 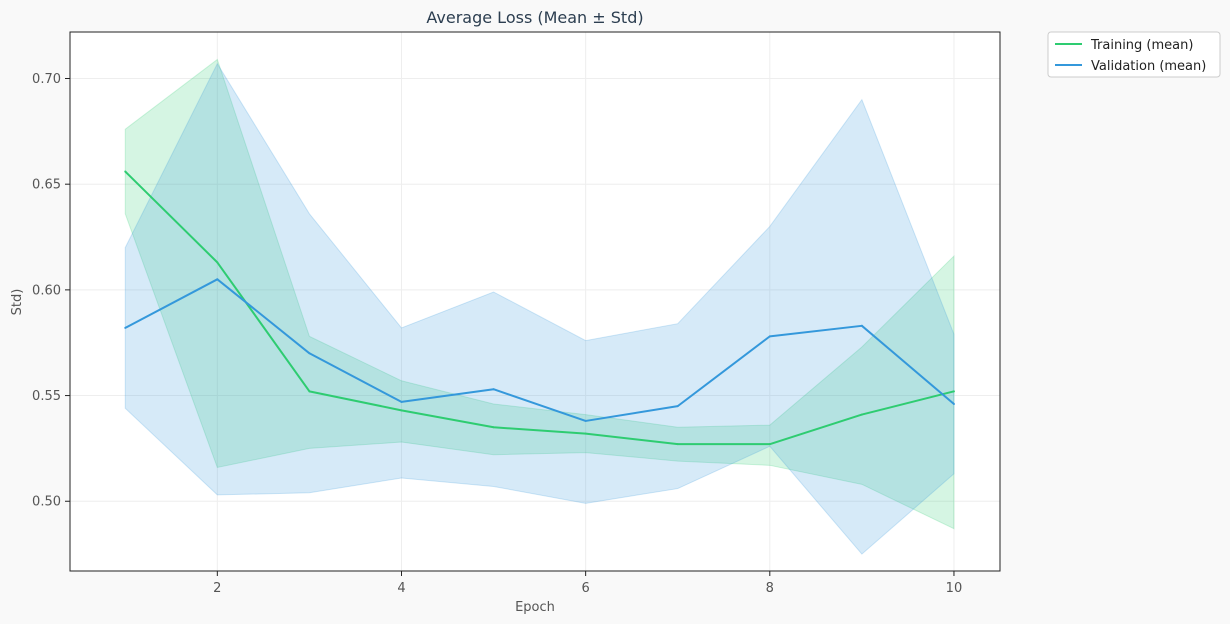 I want to click on legend-label-validation: Validation (mean), so click(x=1148, y=66).